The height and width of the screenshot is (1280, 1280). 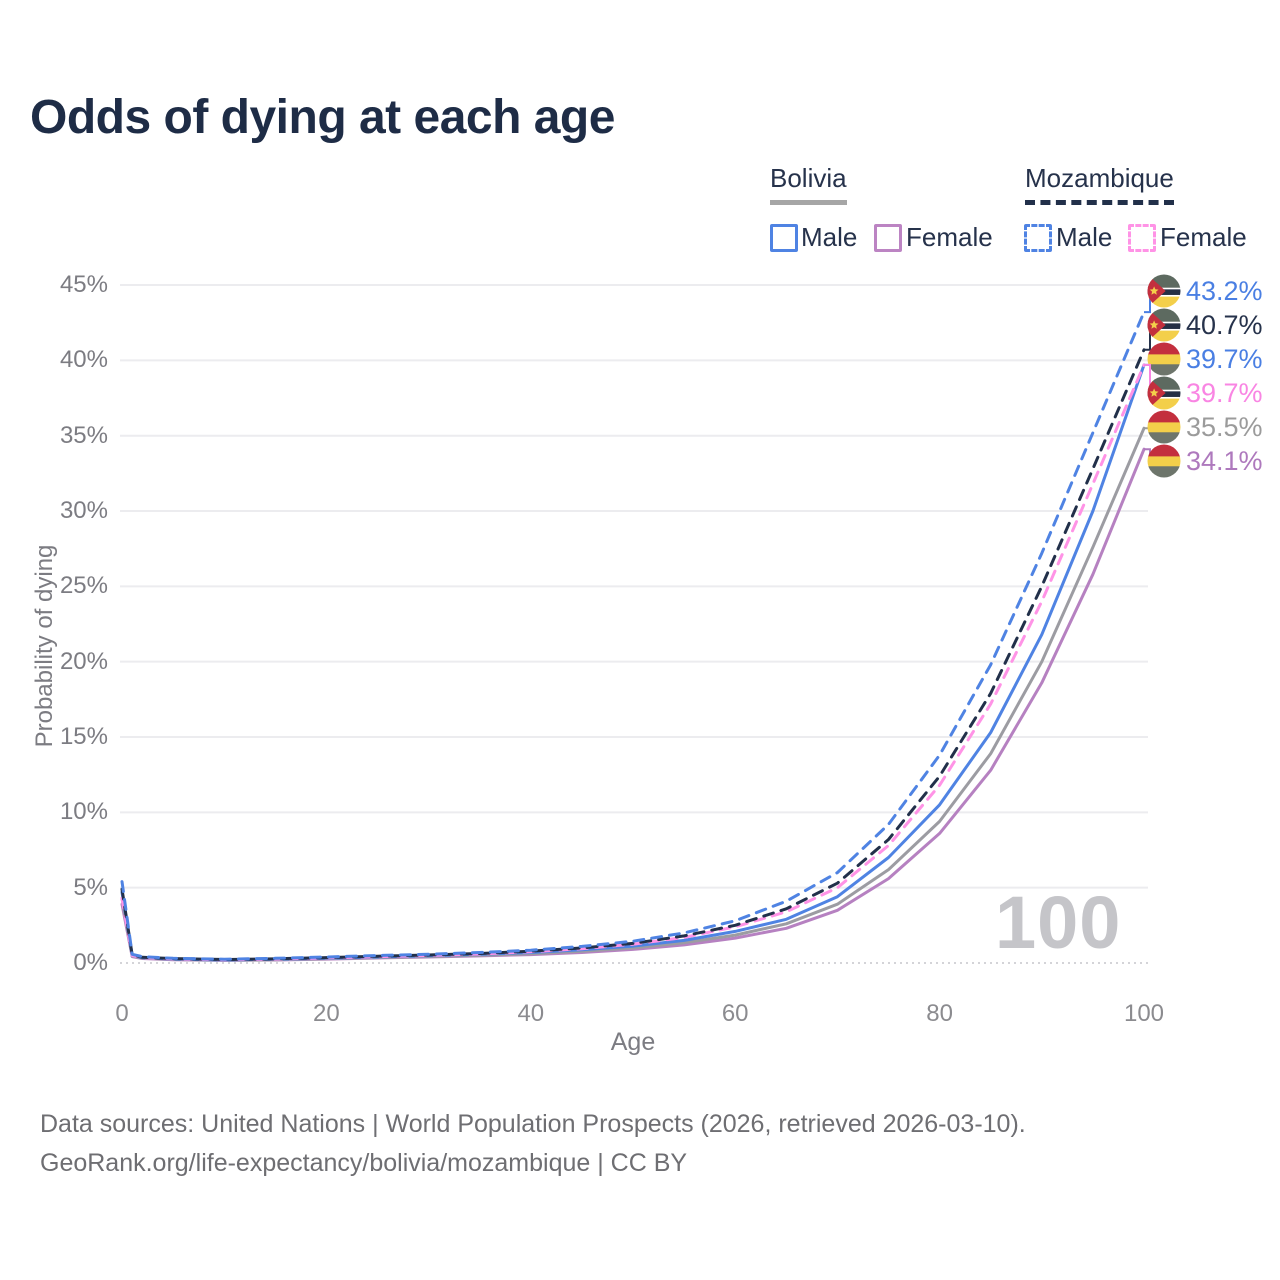 What do you see at coordinates (1099, 184) in the screenshot?
I see `legend-group-mozambique: Mozambique` at bounding box center [1099, 184].